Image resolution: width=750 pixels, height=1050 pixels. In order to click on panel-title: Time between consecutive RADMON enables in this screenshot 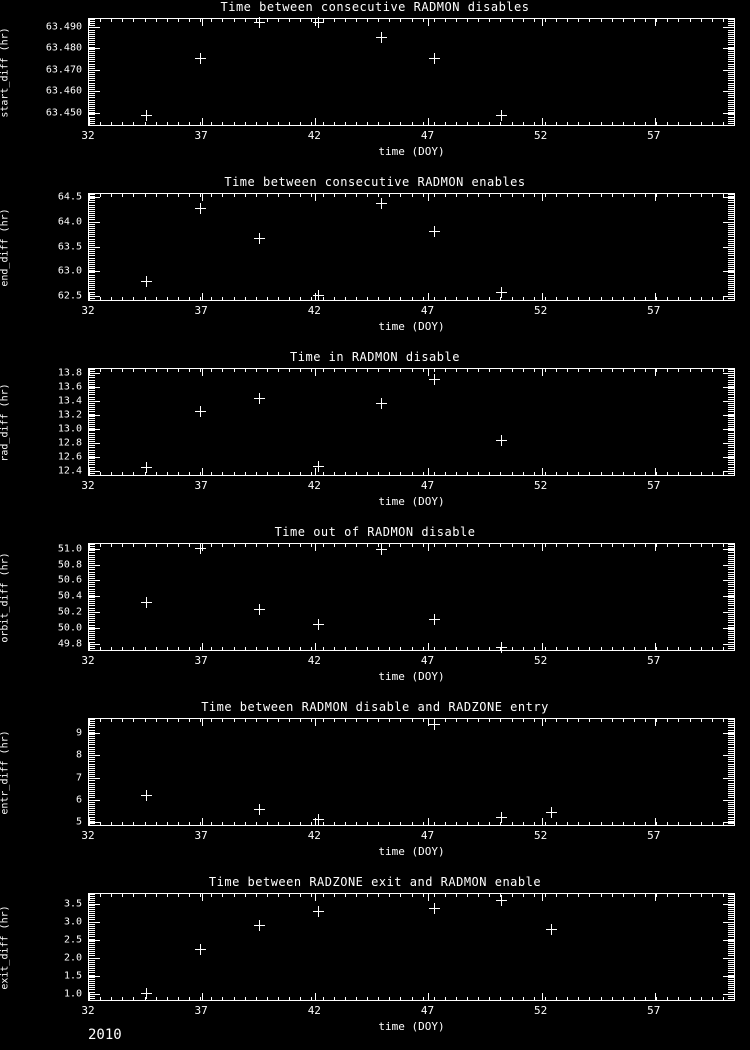, I will do `click(375, 182)`.